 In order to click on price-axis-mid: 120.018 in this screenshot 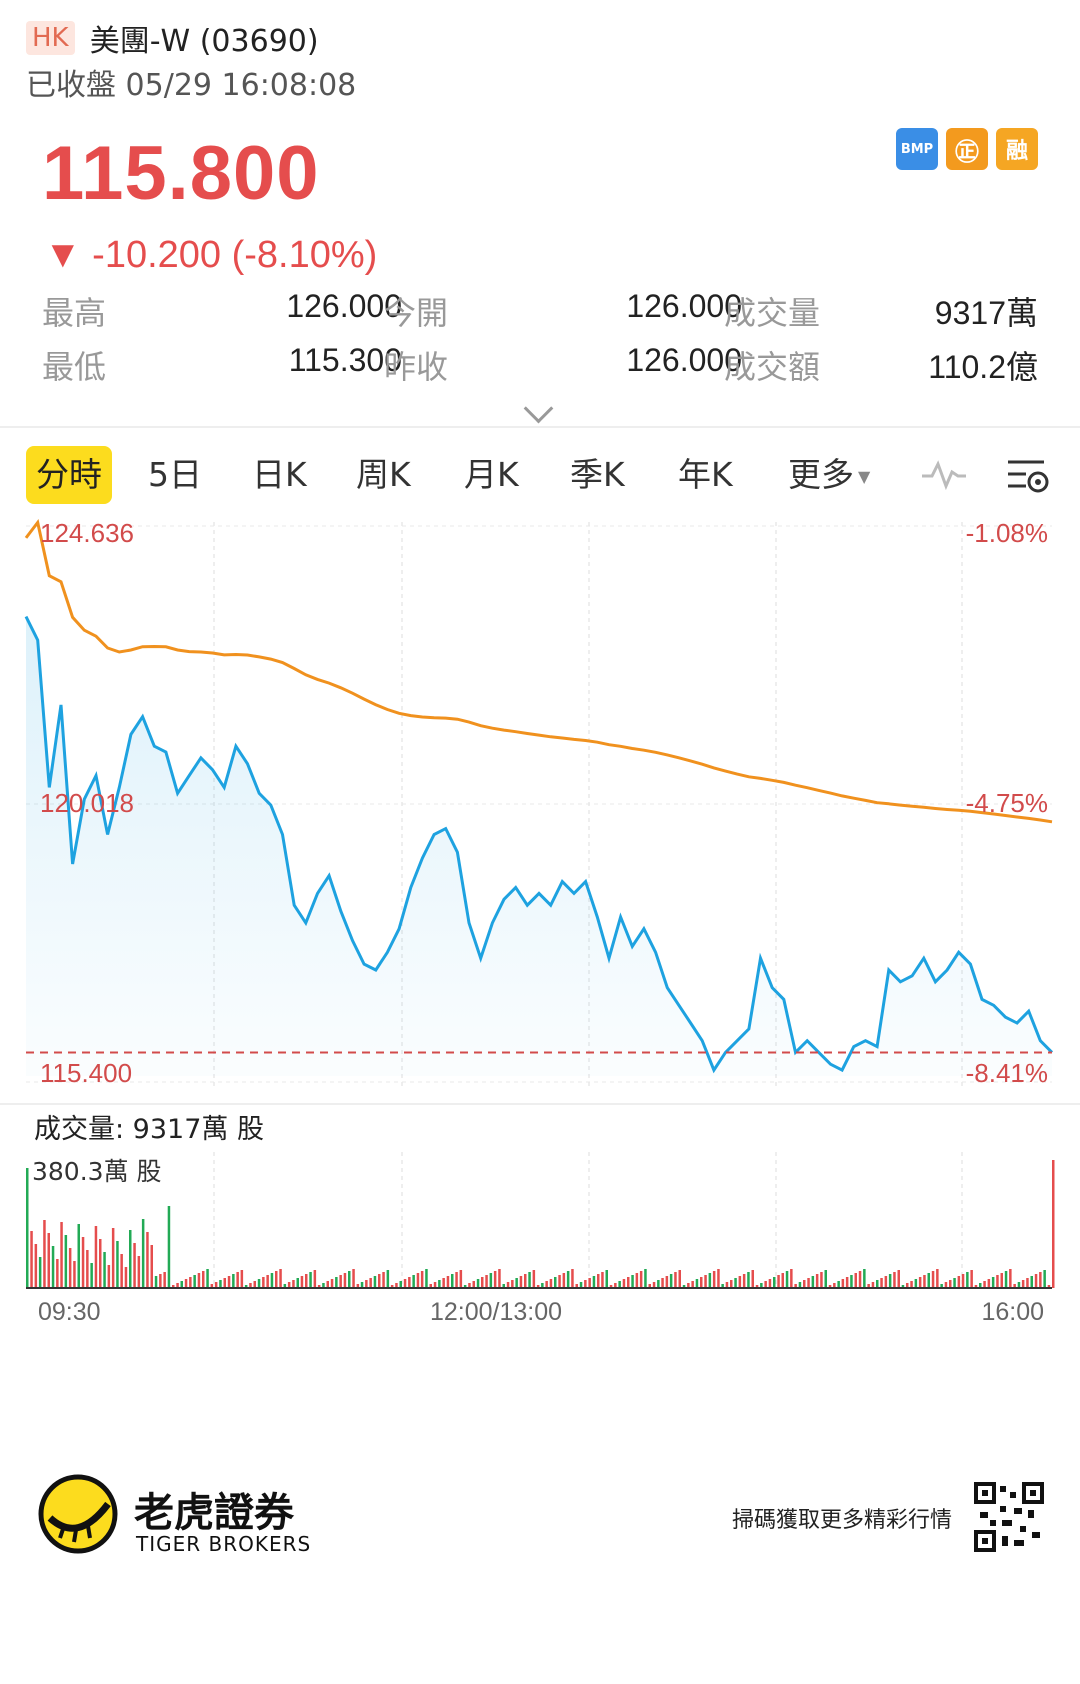, I will do `click(87, 803)`.